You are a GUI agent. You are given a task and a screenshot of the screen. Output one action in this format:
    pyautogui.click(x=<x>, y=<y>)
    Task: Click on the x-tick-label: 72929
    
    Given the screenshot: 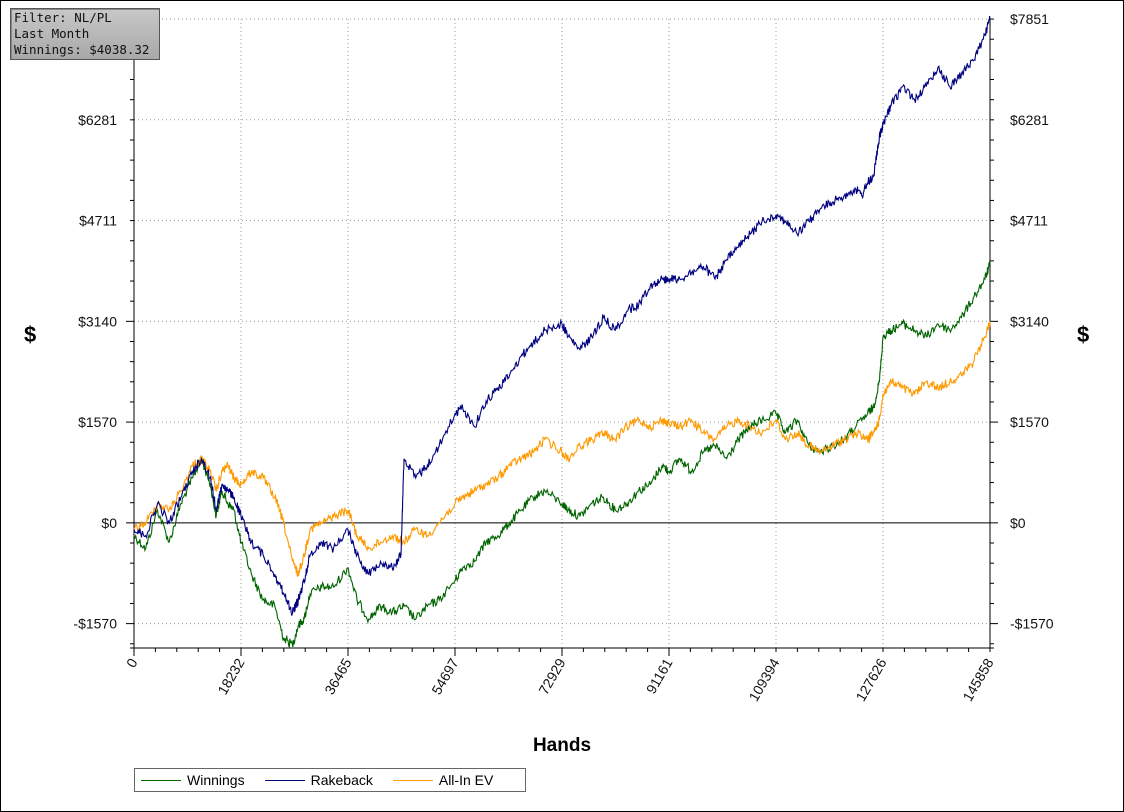 What is the action you would take?
    pyautogui.click(x=551, y=676)
    